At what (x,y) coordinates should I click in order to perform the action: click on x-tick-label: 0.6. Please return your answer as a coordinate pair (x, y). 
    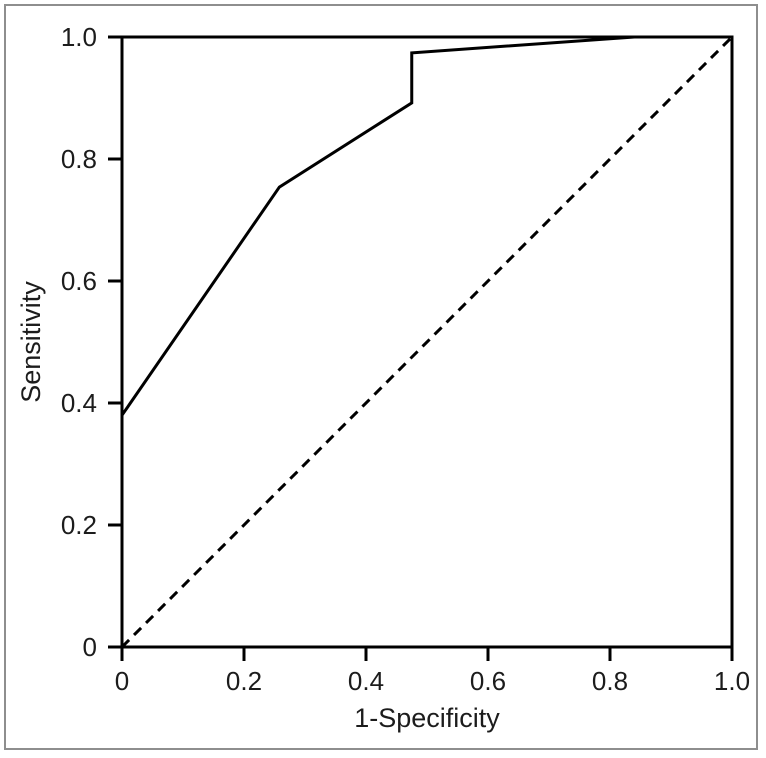
    Looking at the image, I should click on (488, 681).